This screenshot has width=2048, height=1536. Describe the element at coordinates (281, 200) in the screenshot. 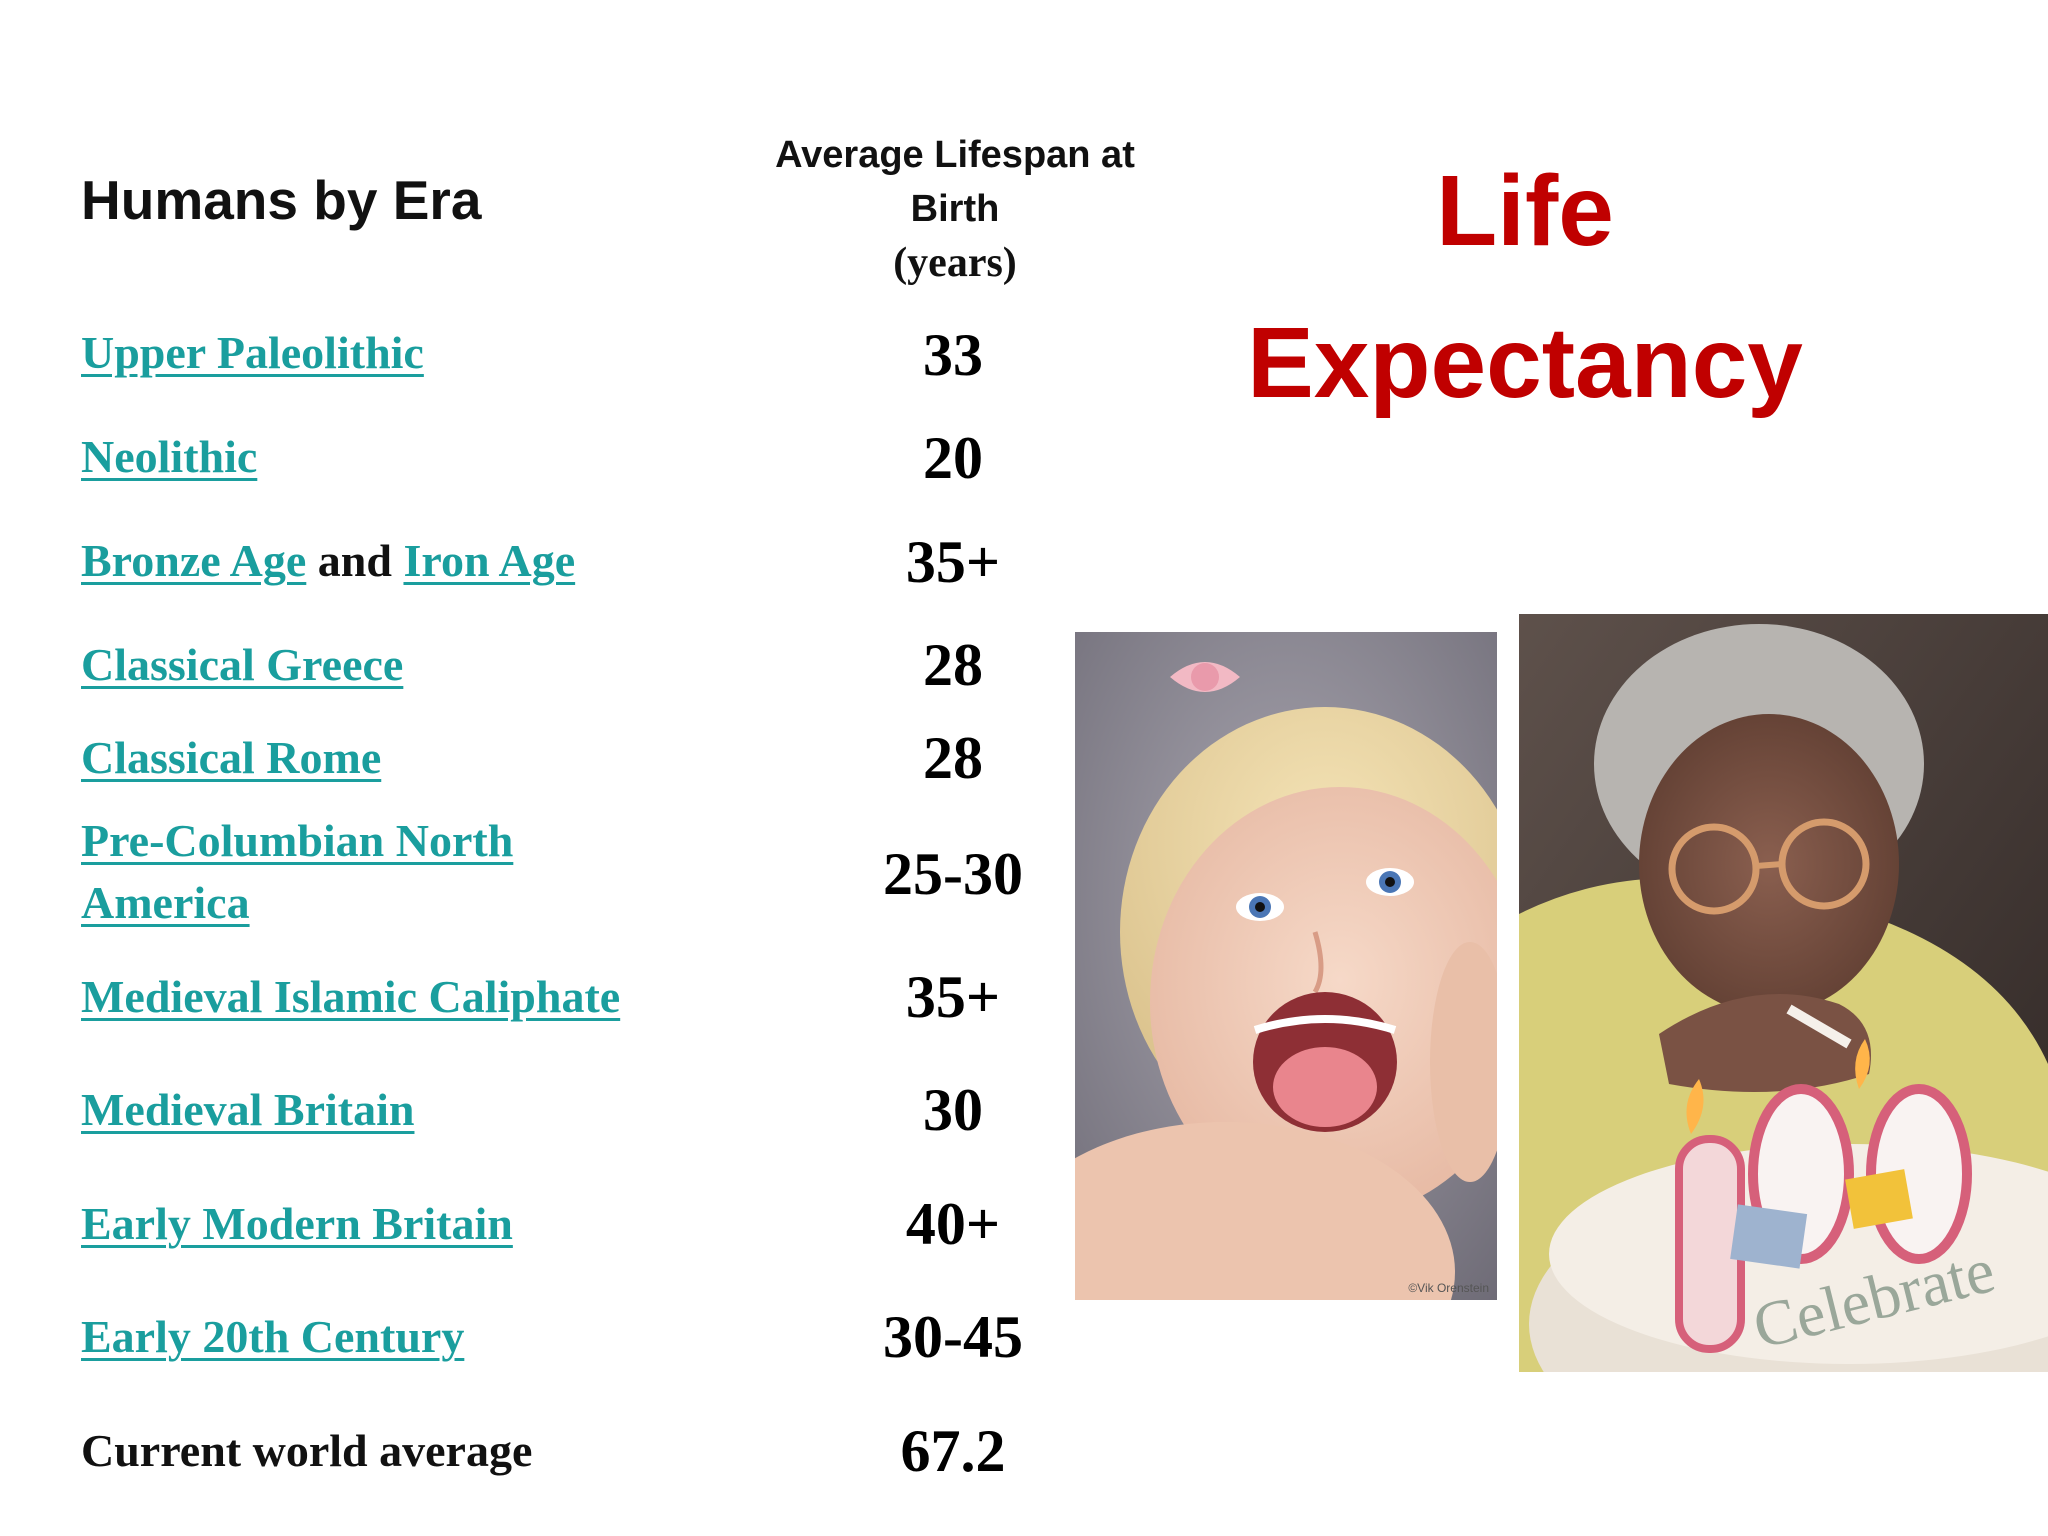

I see `era-column-header: Humans by Era` at that location.